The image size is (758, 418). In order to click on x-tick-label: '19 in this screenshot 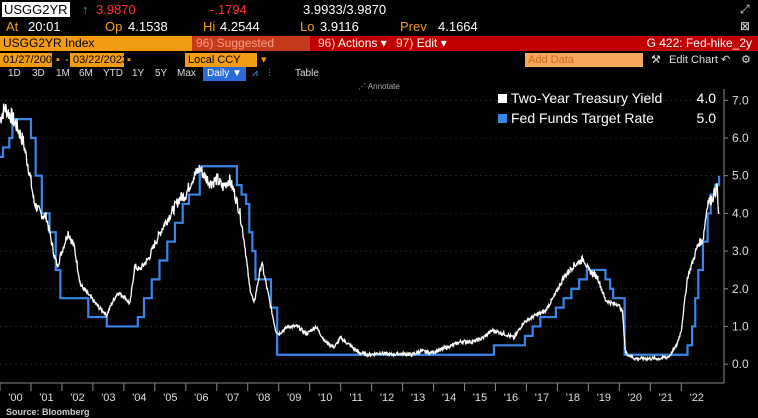, I will do `click(604, 398)`.